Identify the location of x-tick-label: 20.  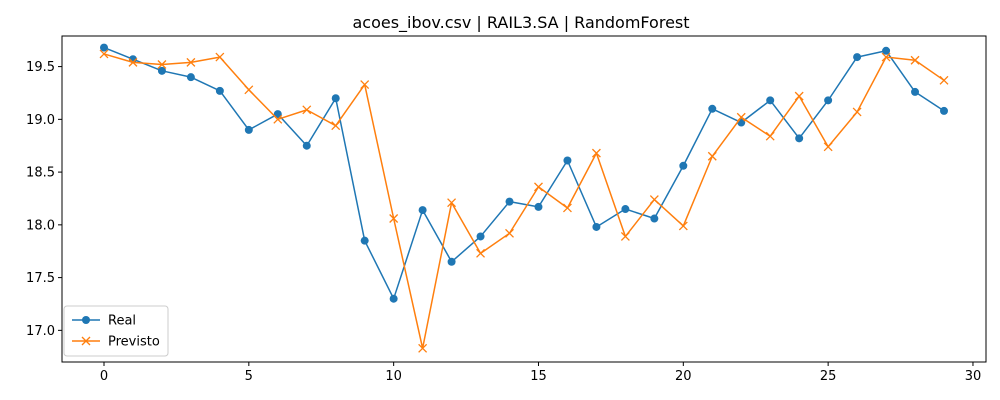
(683, 376).